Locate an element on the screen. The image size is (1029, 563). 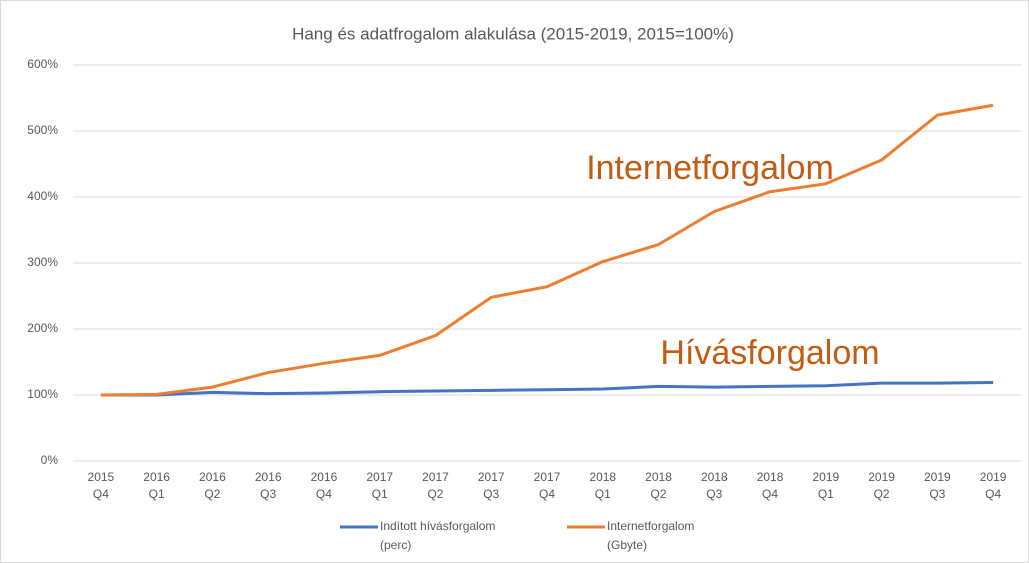
legend-label: Internetforgalom (Gbyte) is located at coordinates (651, 535).